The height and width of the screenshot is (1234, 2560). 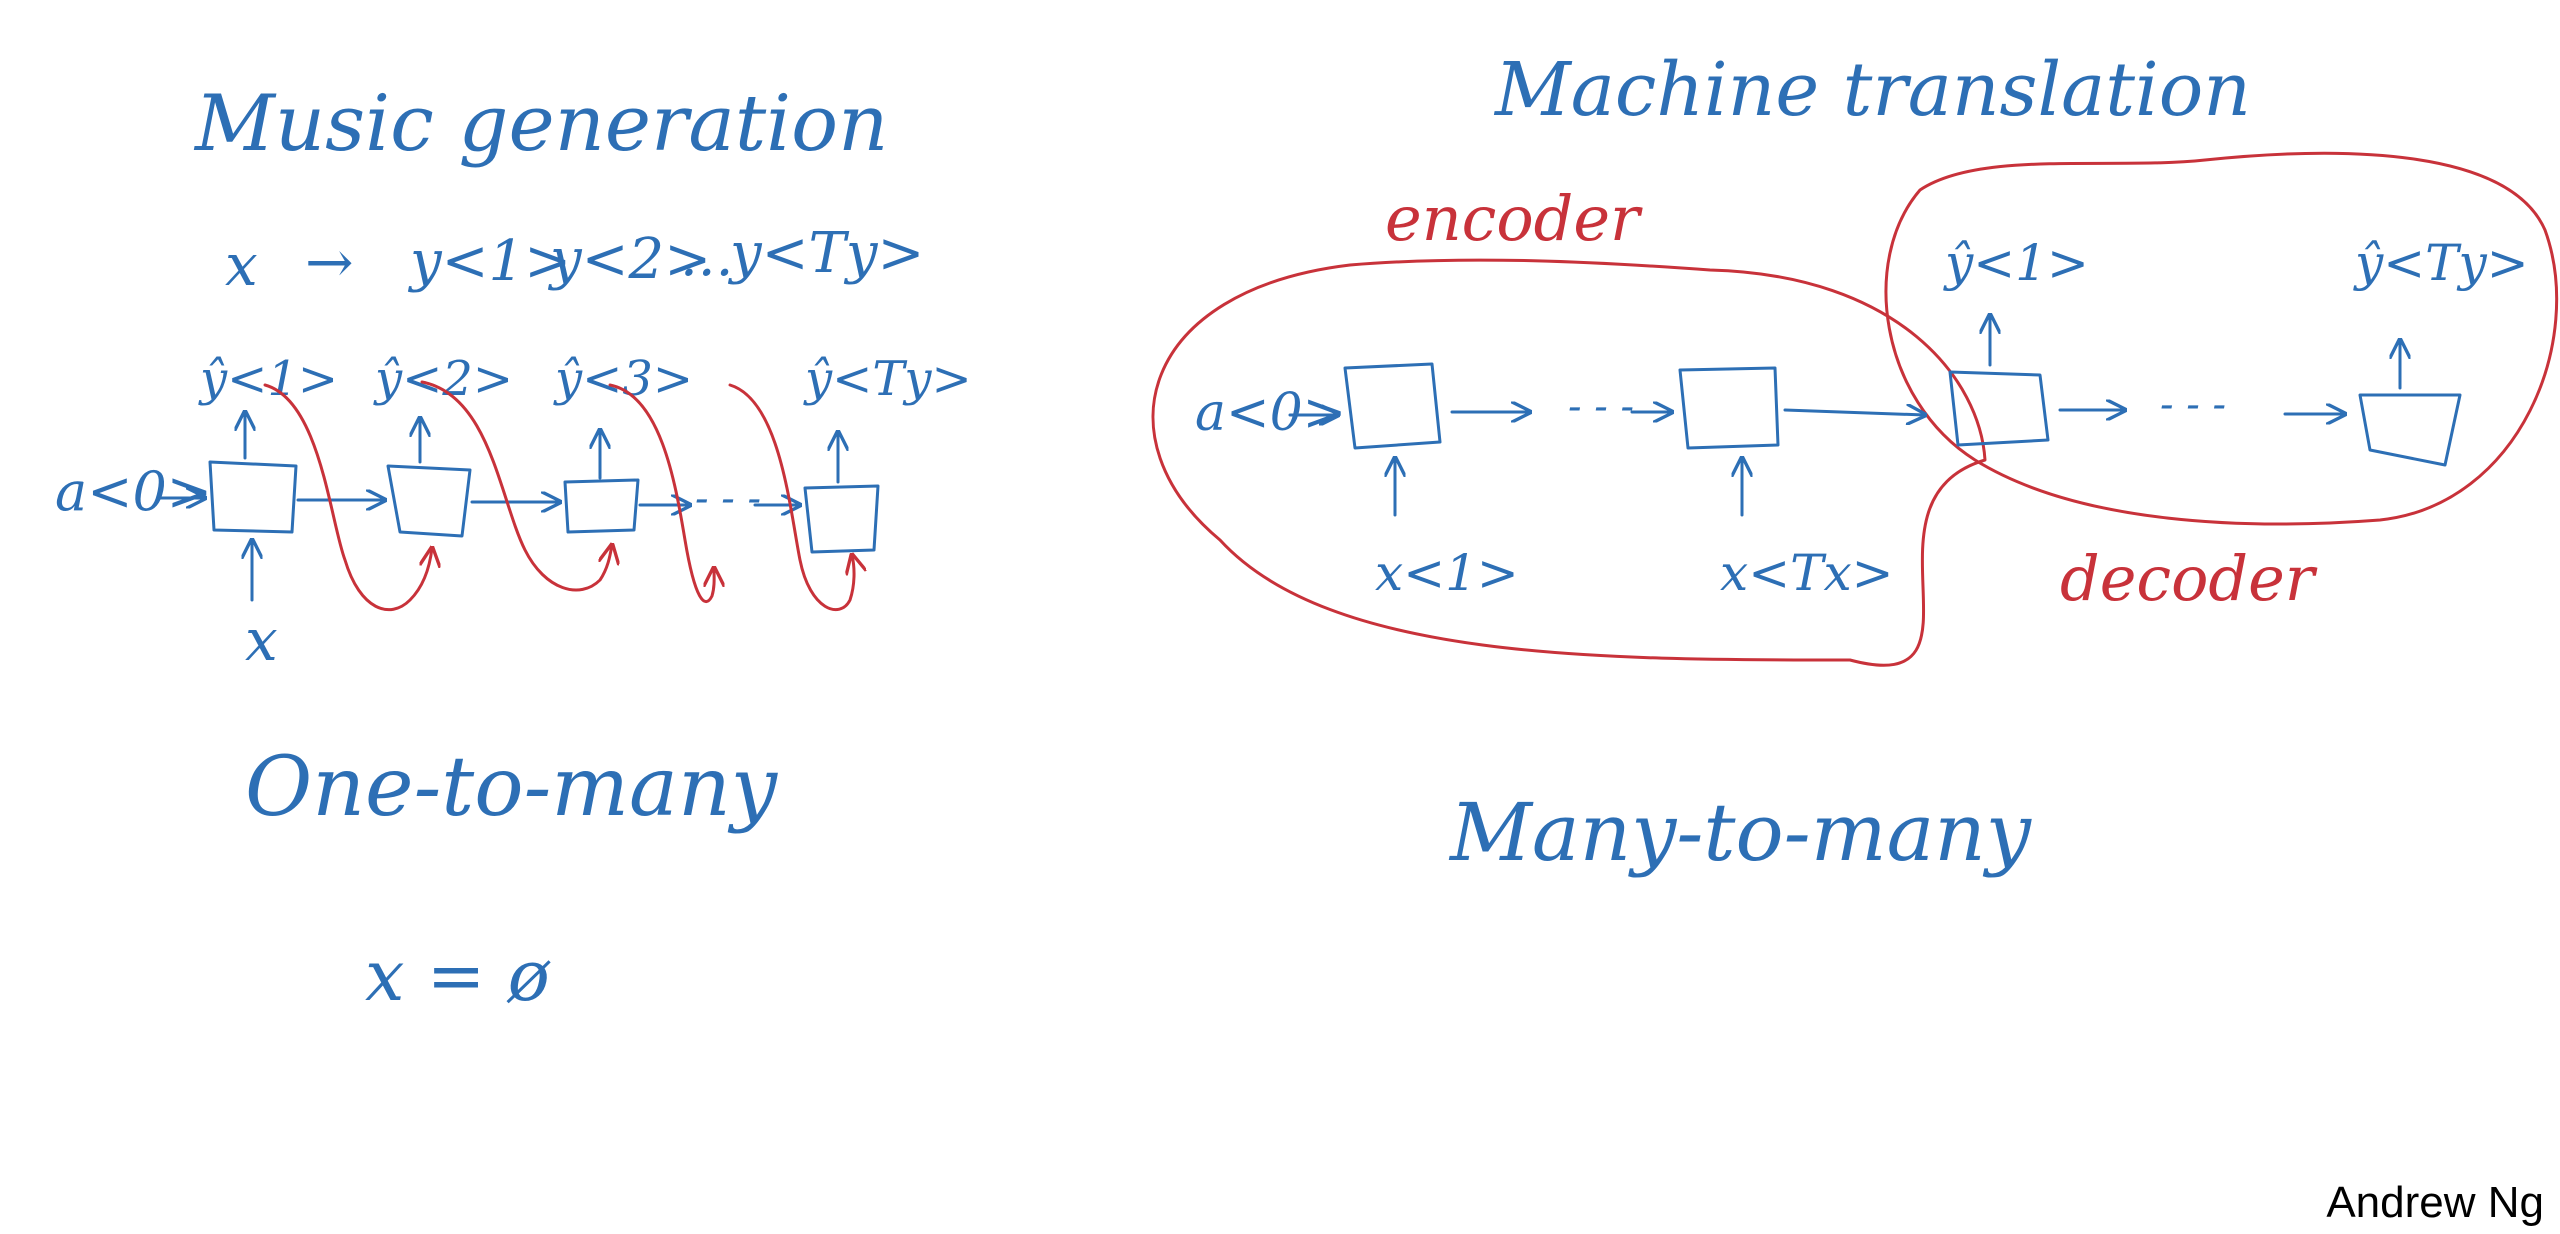 What do you see at coordinates (2193, 405) in the screenshot?
I see `decoder-dots: - - -` at bounding box center [2193, 405].